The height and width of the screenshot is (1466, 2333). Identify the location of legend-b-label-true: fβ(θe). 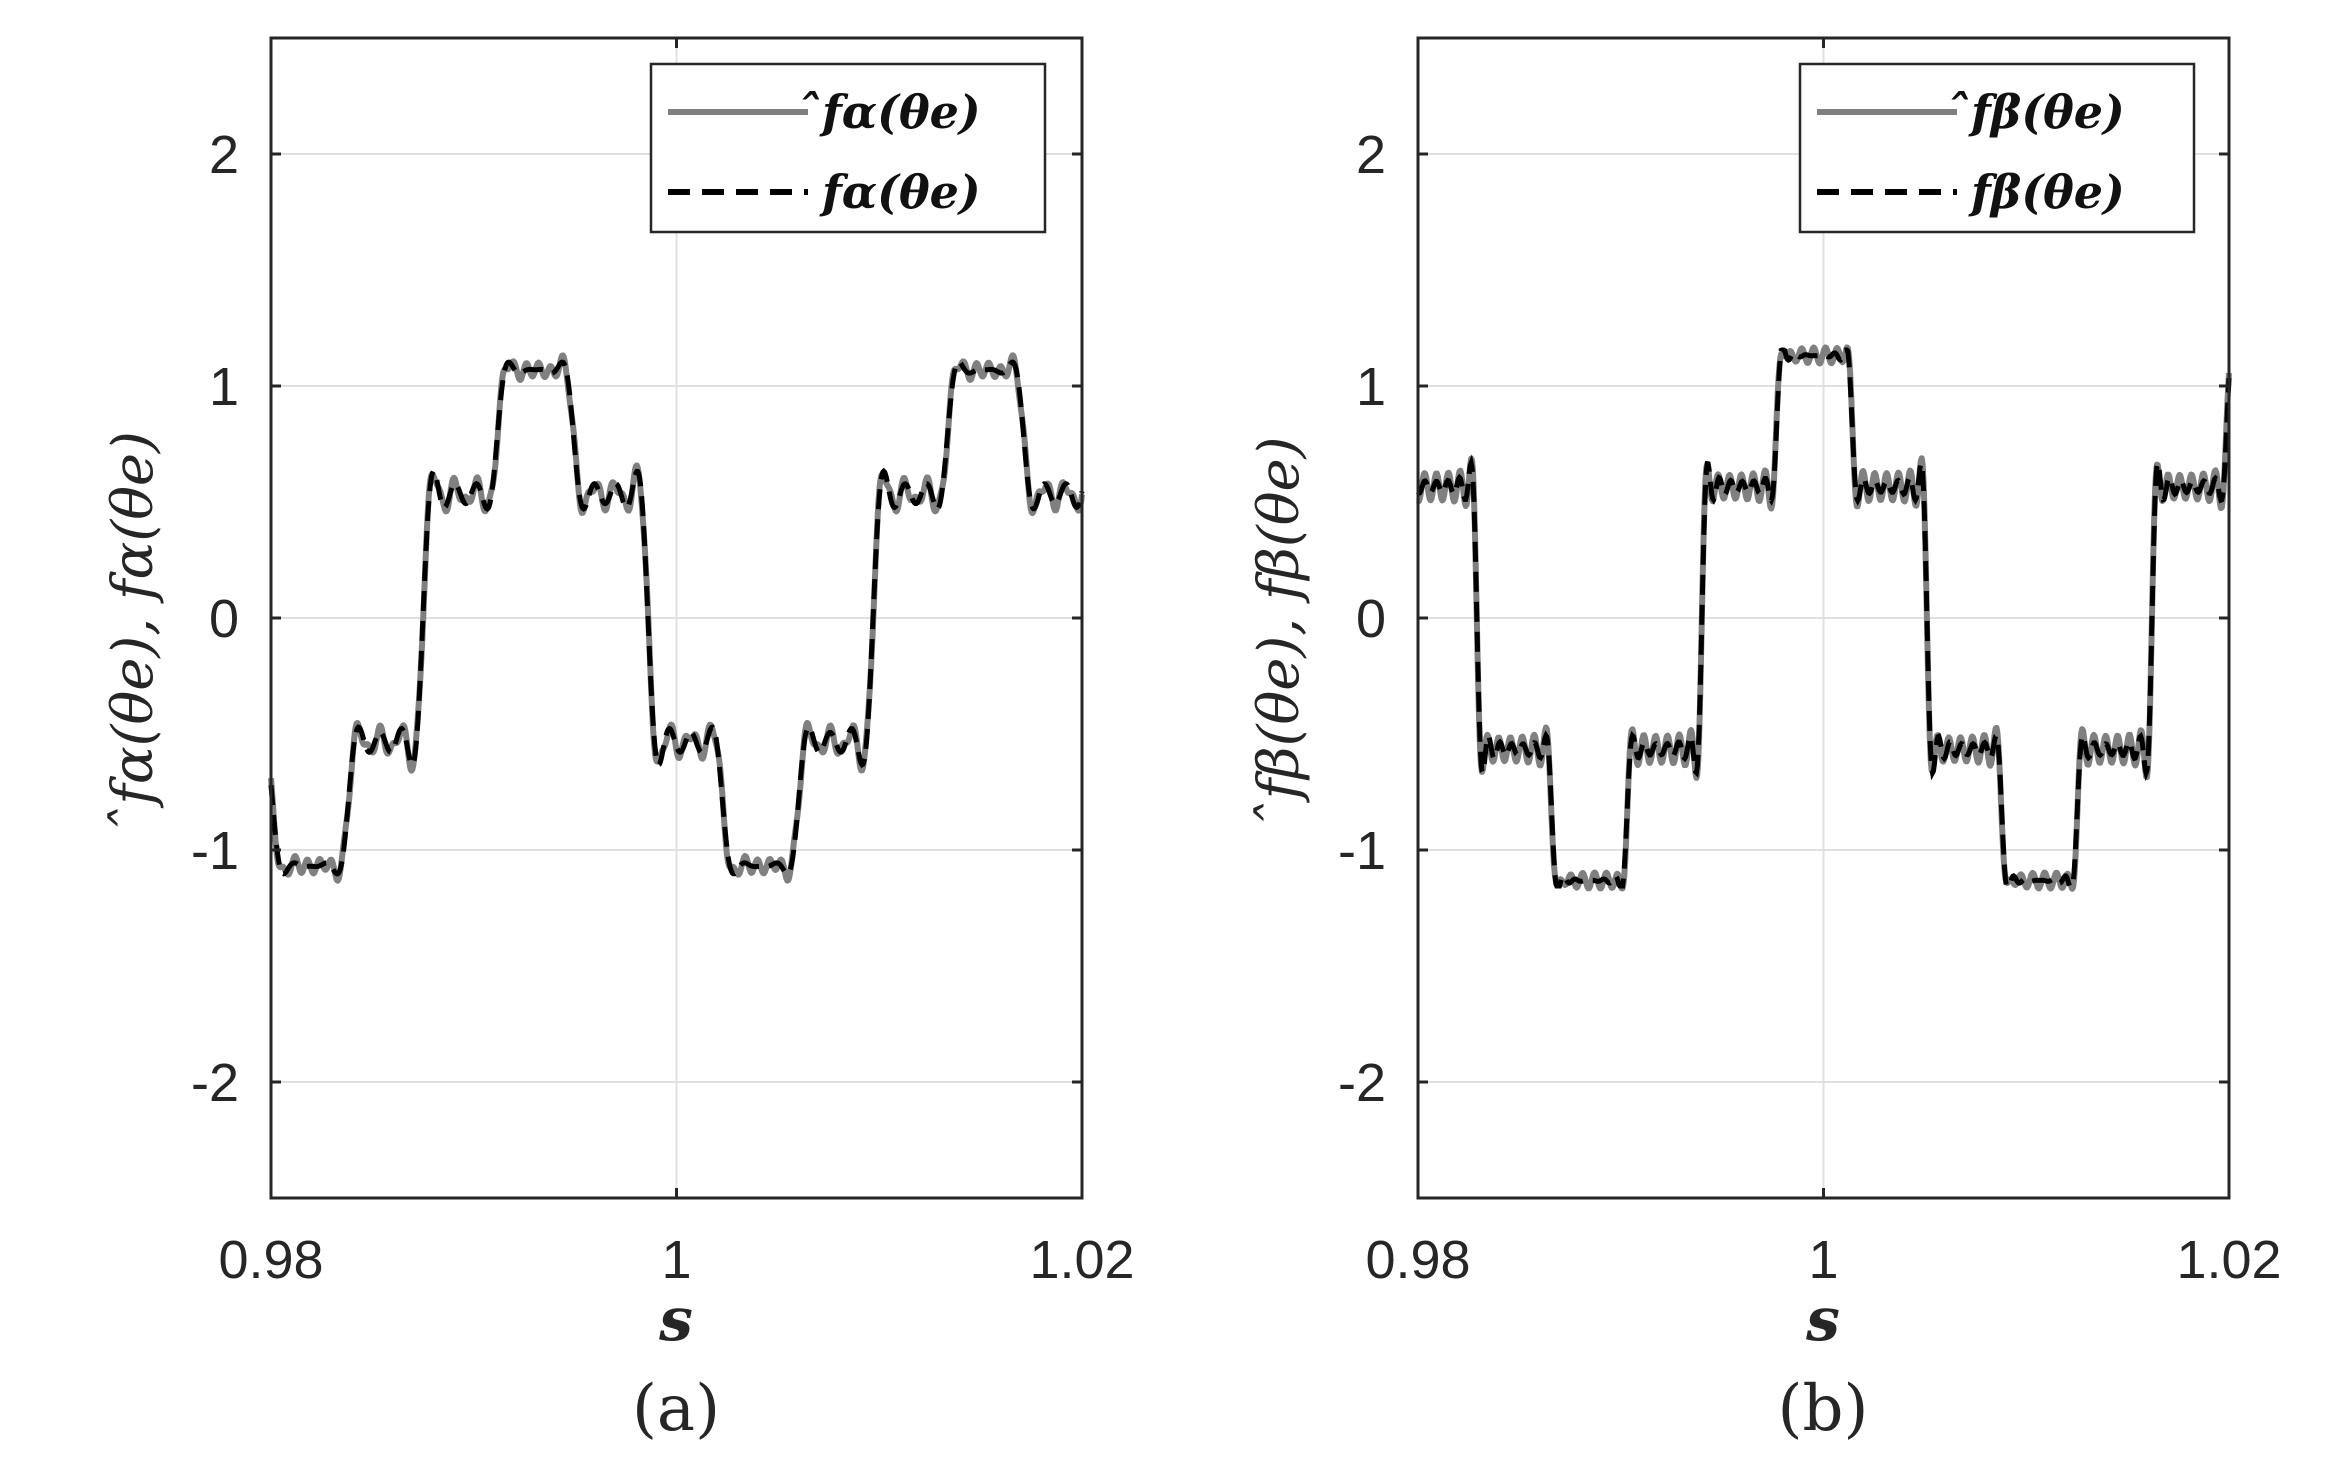
(2046, 192).